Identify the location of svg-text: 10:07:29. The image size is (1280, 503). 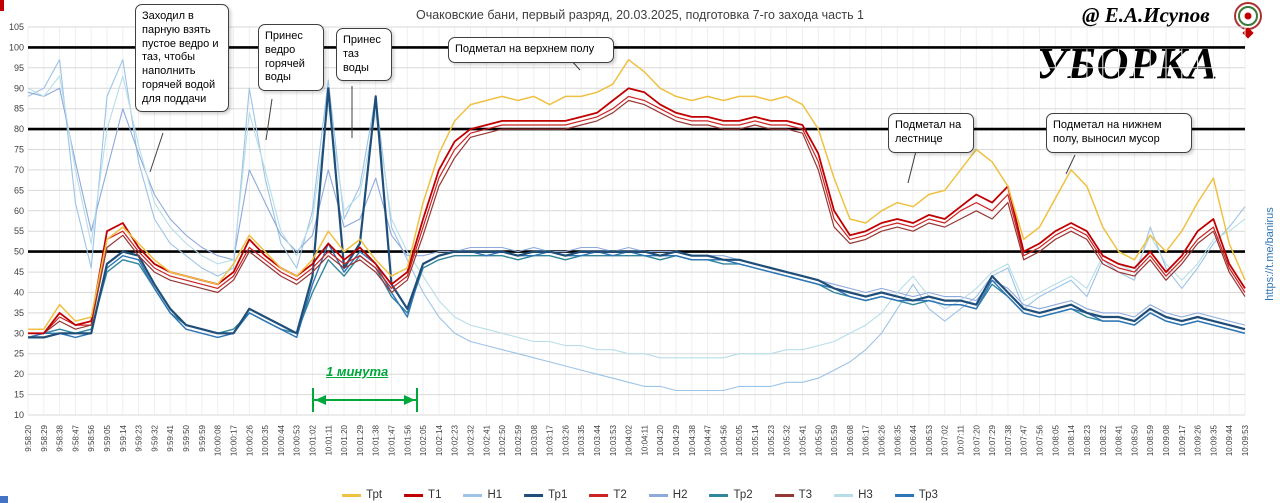
(992, 440).